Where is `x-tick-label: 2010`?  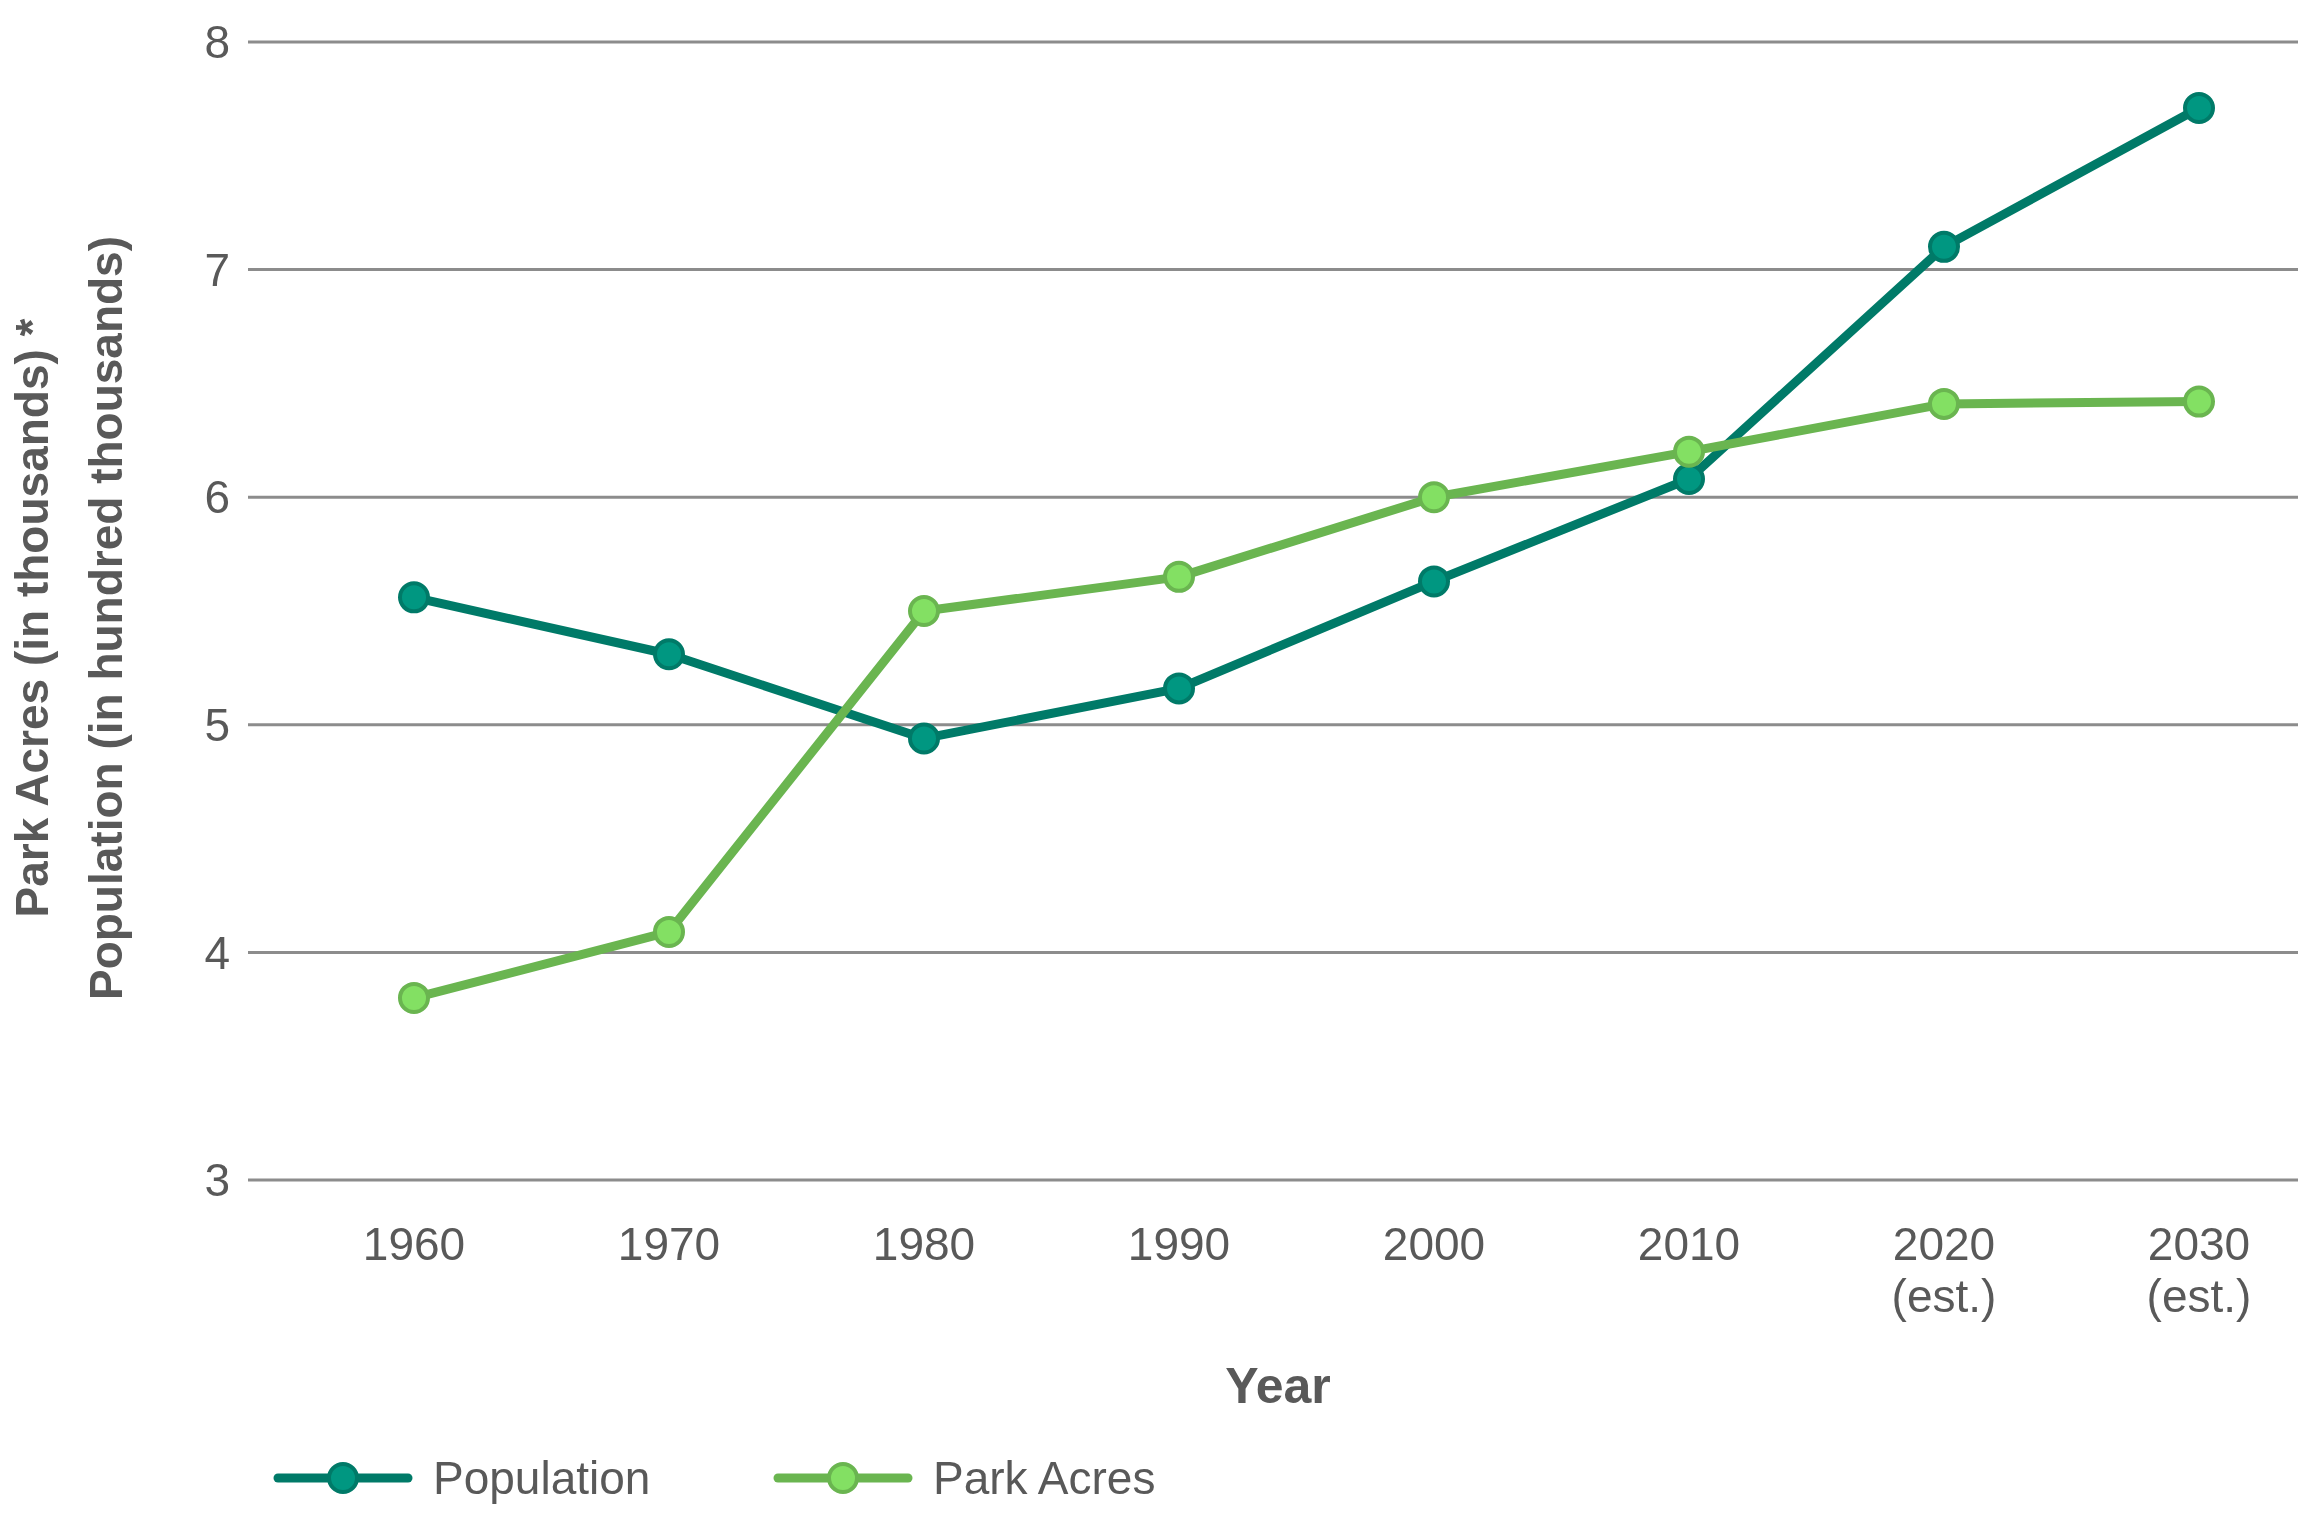 x-tick-label: 2010 is located at coordinates (1689, 1244).